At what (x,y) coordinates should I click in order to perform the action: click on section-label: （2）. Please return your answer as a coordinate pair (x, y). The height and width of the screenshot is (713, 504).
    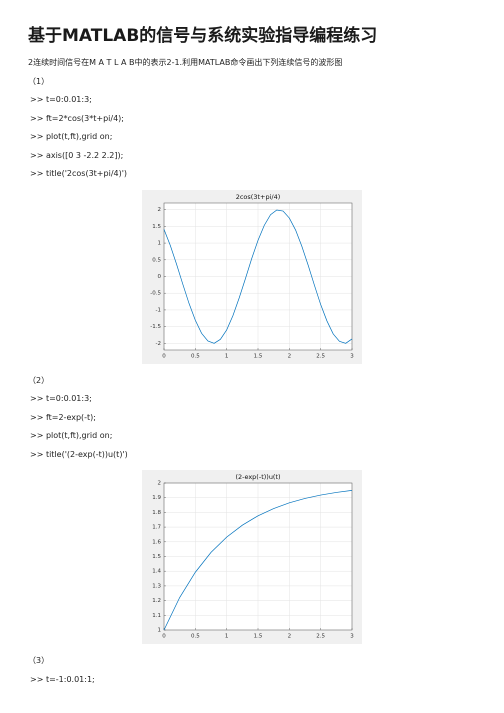
    Looking at the image, I should click on (39, 380).